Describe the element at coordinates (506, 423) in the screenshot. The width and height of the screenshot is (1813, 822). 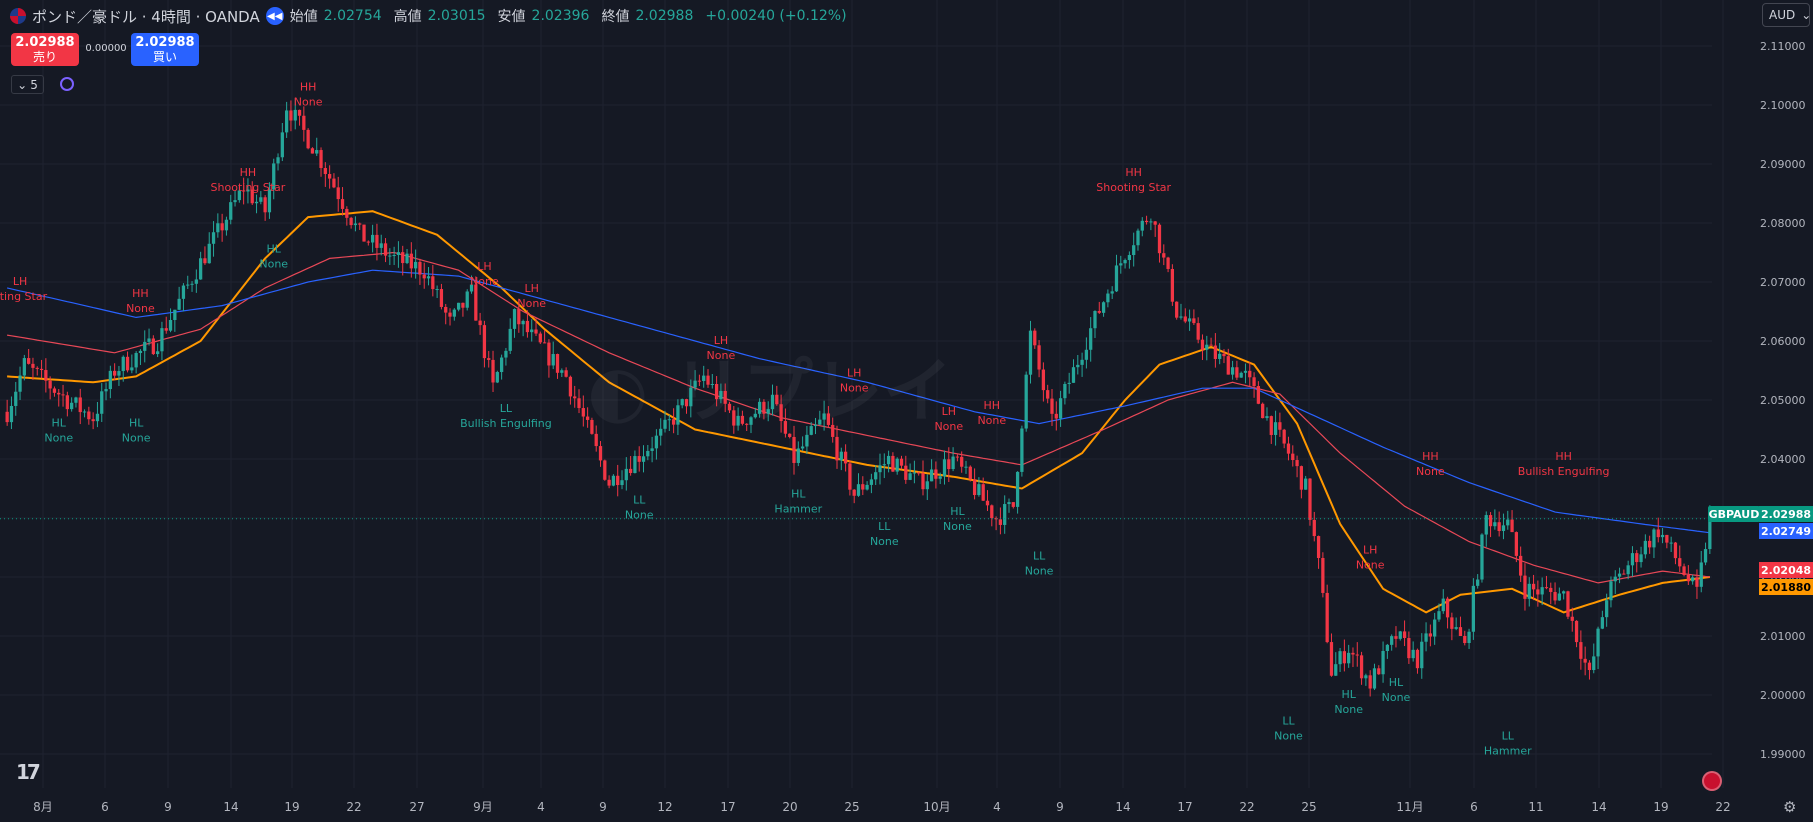
I see `annotation-label: Bullish Engulfing` at that location.